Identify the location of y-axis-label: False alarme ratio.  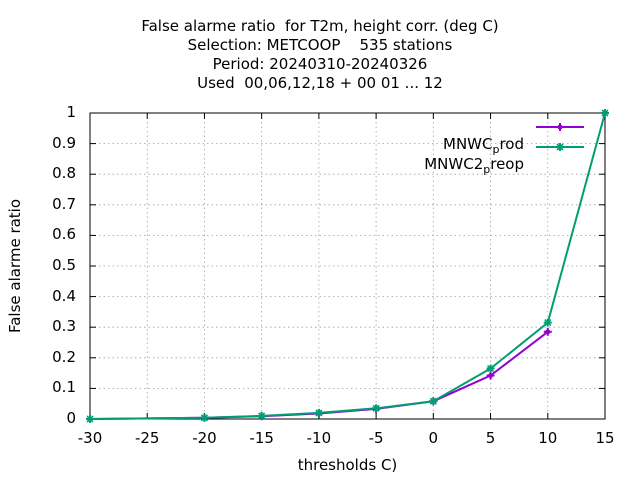
(15, 266).